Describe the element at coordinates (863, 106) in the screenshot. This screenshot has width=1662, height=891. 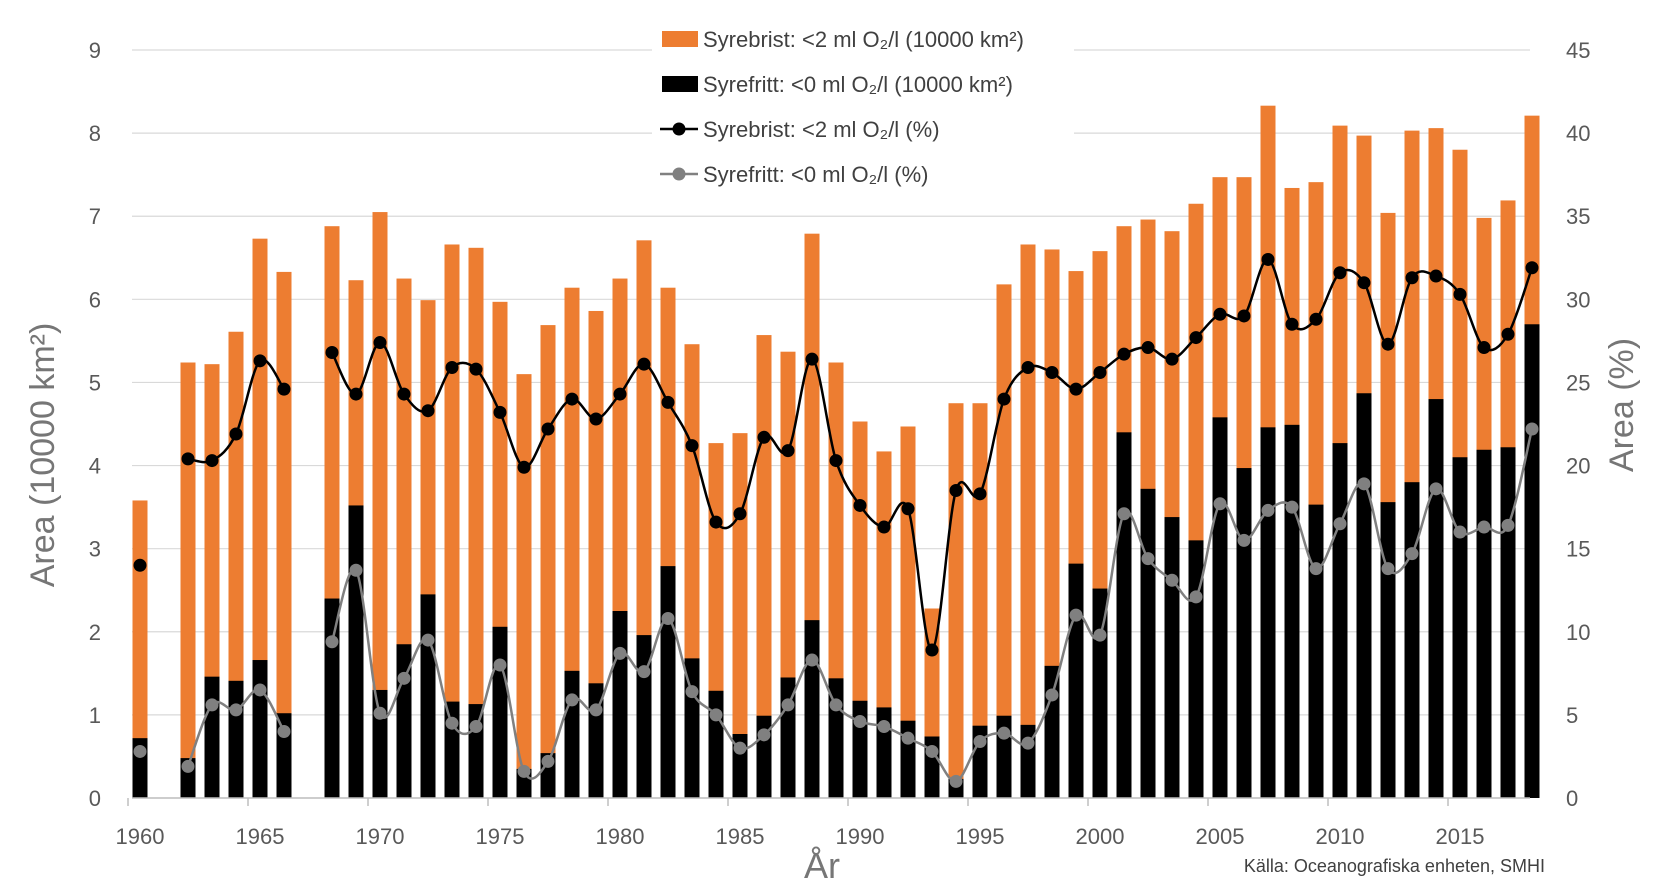
I see `legend-background` at that location.